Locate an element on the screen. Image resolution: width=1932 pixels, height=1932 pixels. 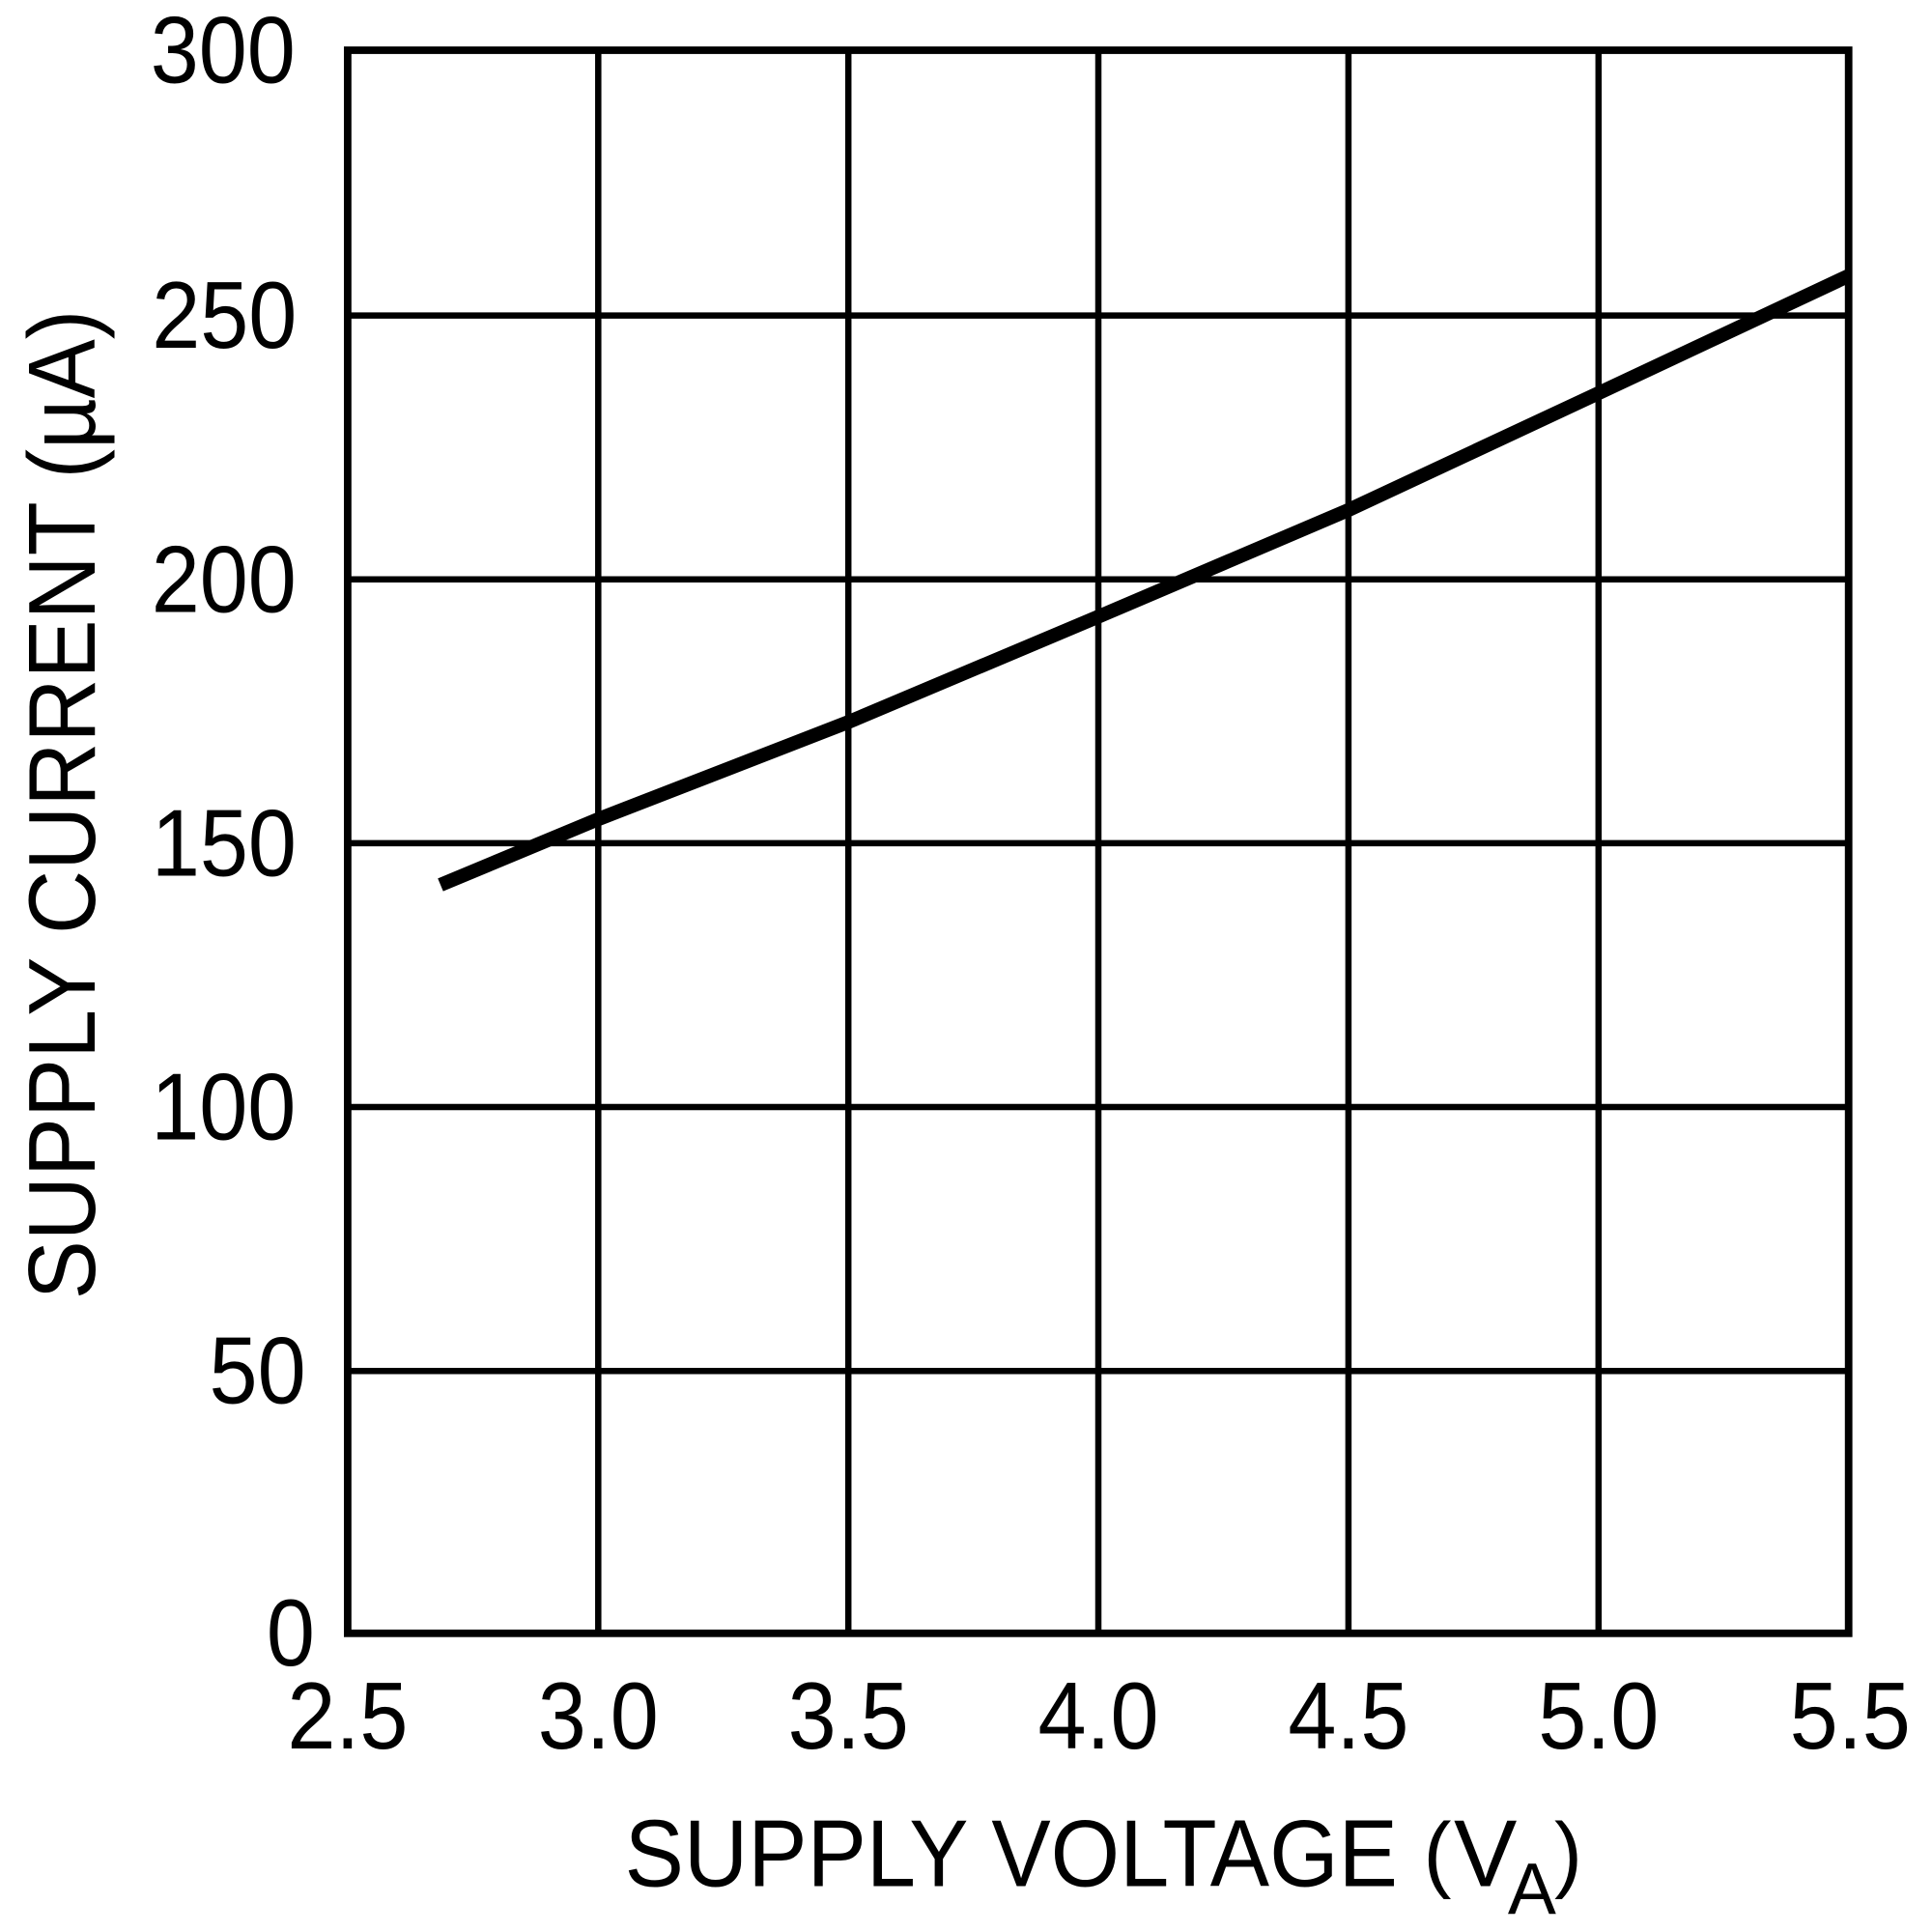
svg-text: 0 is located at coordinates (291, 1632).